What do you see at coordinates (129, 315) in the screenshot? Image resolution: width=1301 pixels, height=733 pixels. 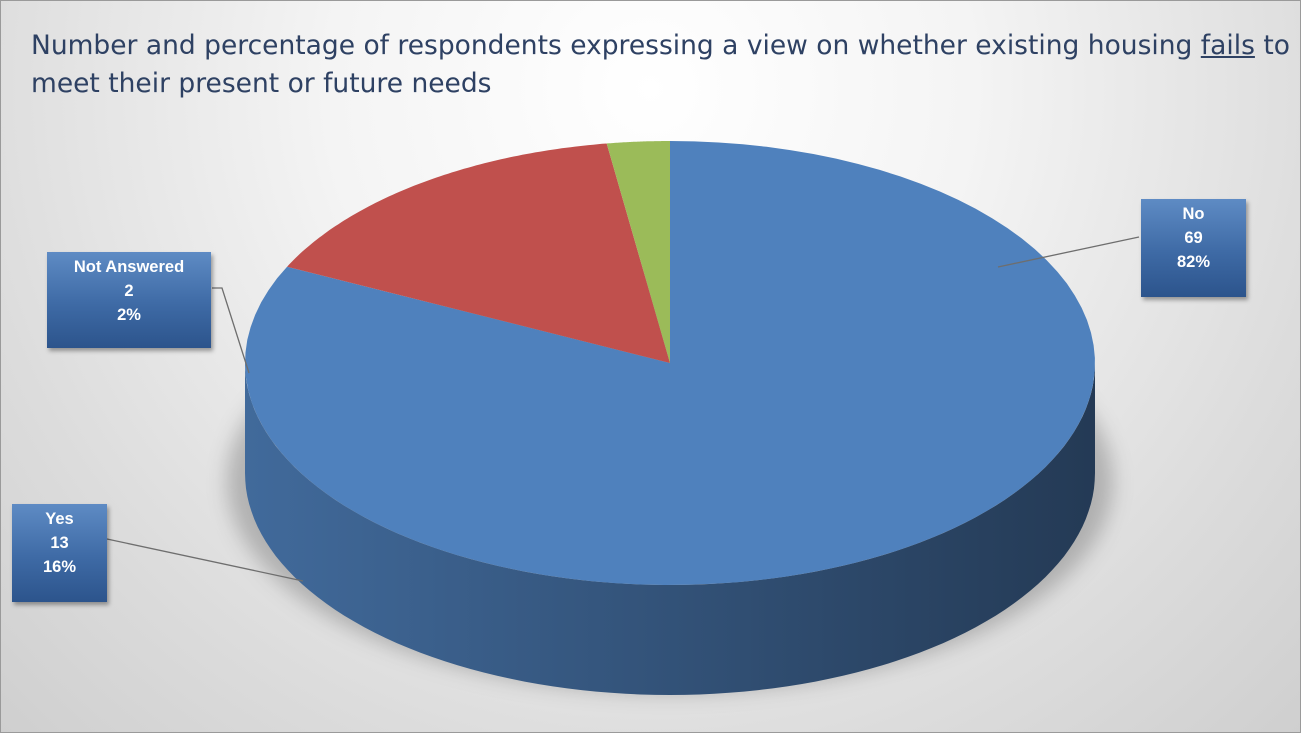 I see `data-label-not-answered-percent: 2%` at bounding box center [129, 315].